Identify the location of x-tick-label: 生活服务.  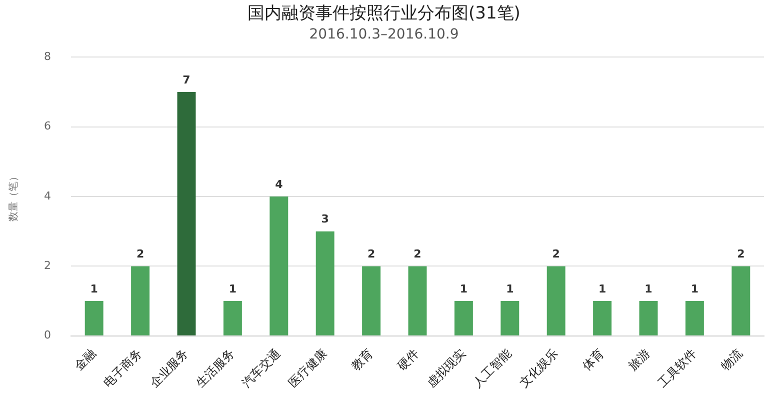
(215, 368).